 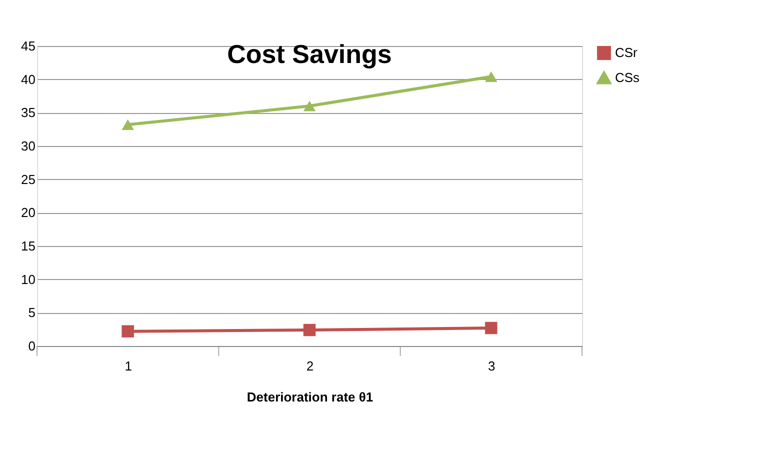 What do you see at coordinates (28, 179) in the screenshot?
I see `y-tick-label: 25` at bounding box center [28, 179].